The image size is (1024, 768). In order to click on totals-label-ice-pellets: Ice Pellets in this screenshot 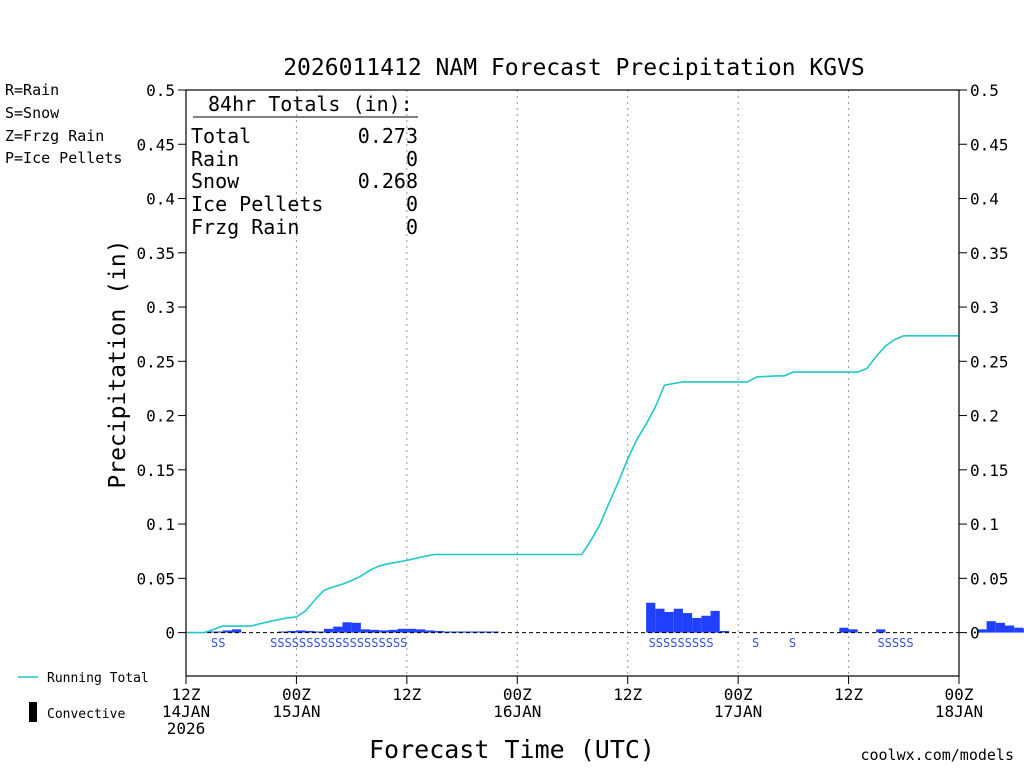, I will do `click(257, 204)`.